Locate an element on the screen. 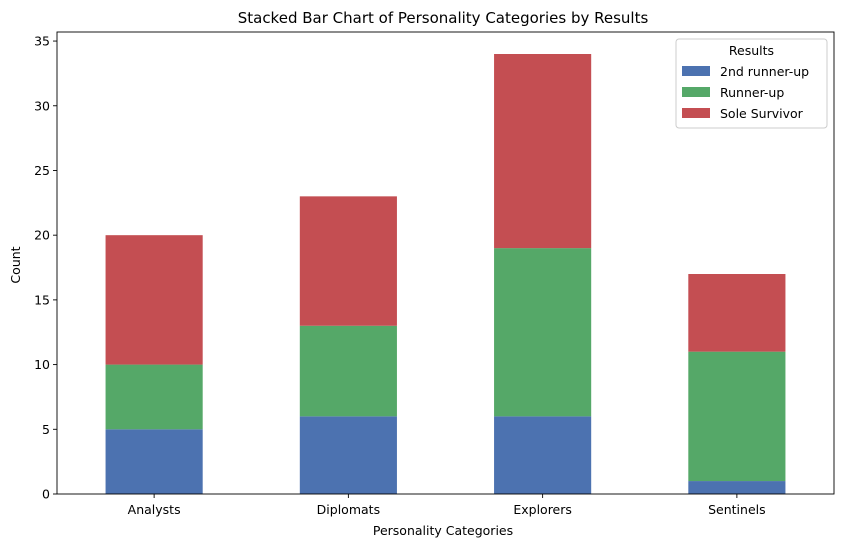  y-axis-title: Count is located at coordinates (15, 264).